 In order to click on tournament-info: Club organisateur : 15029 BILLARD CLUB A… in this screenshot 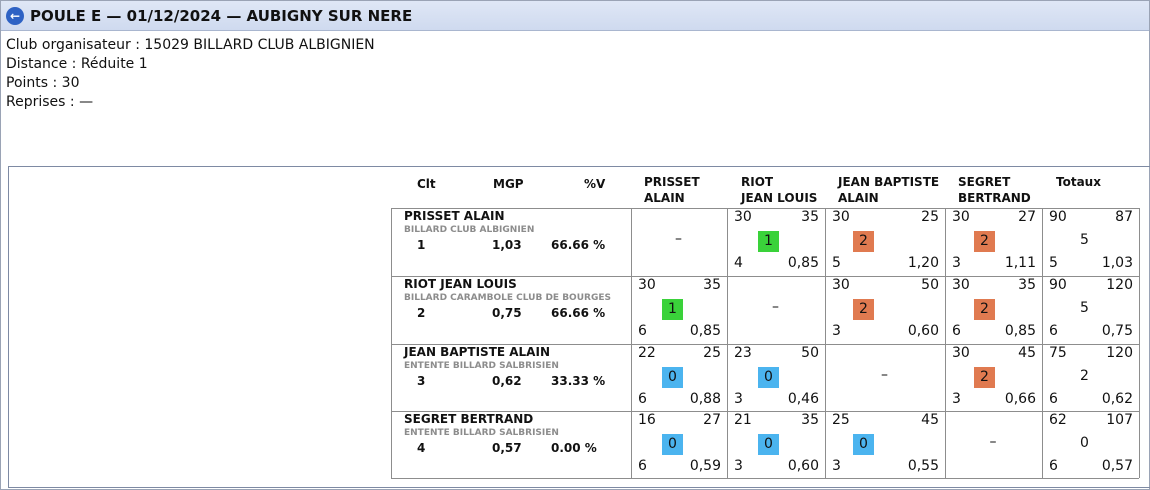, I will do `click(190, 74)`.